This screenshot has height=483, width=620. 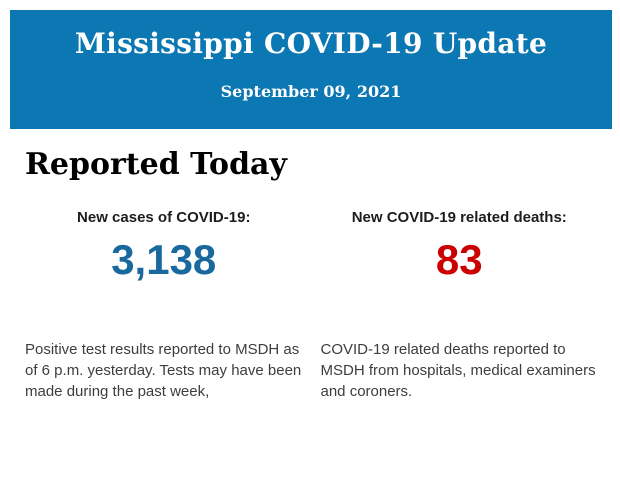 What do you see at coordinates (311, 43) in the screenshot?
I see `newsletter-title: Mississippi COVID-19 Update` at bounding box center [311, 43].